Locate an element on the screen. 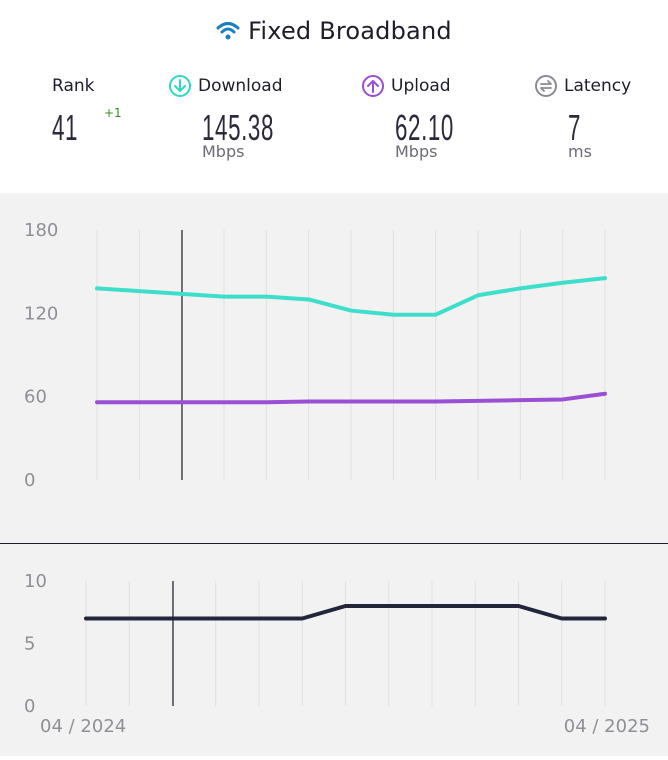 Image resolution: width=668 pixels, height=760 pixels. download-value: 145.38 is located at coordinates (238, 127).